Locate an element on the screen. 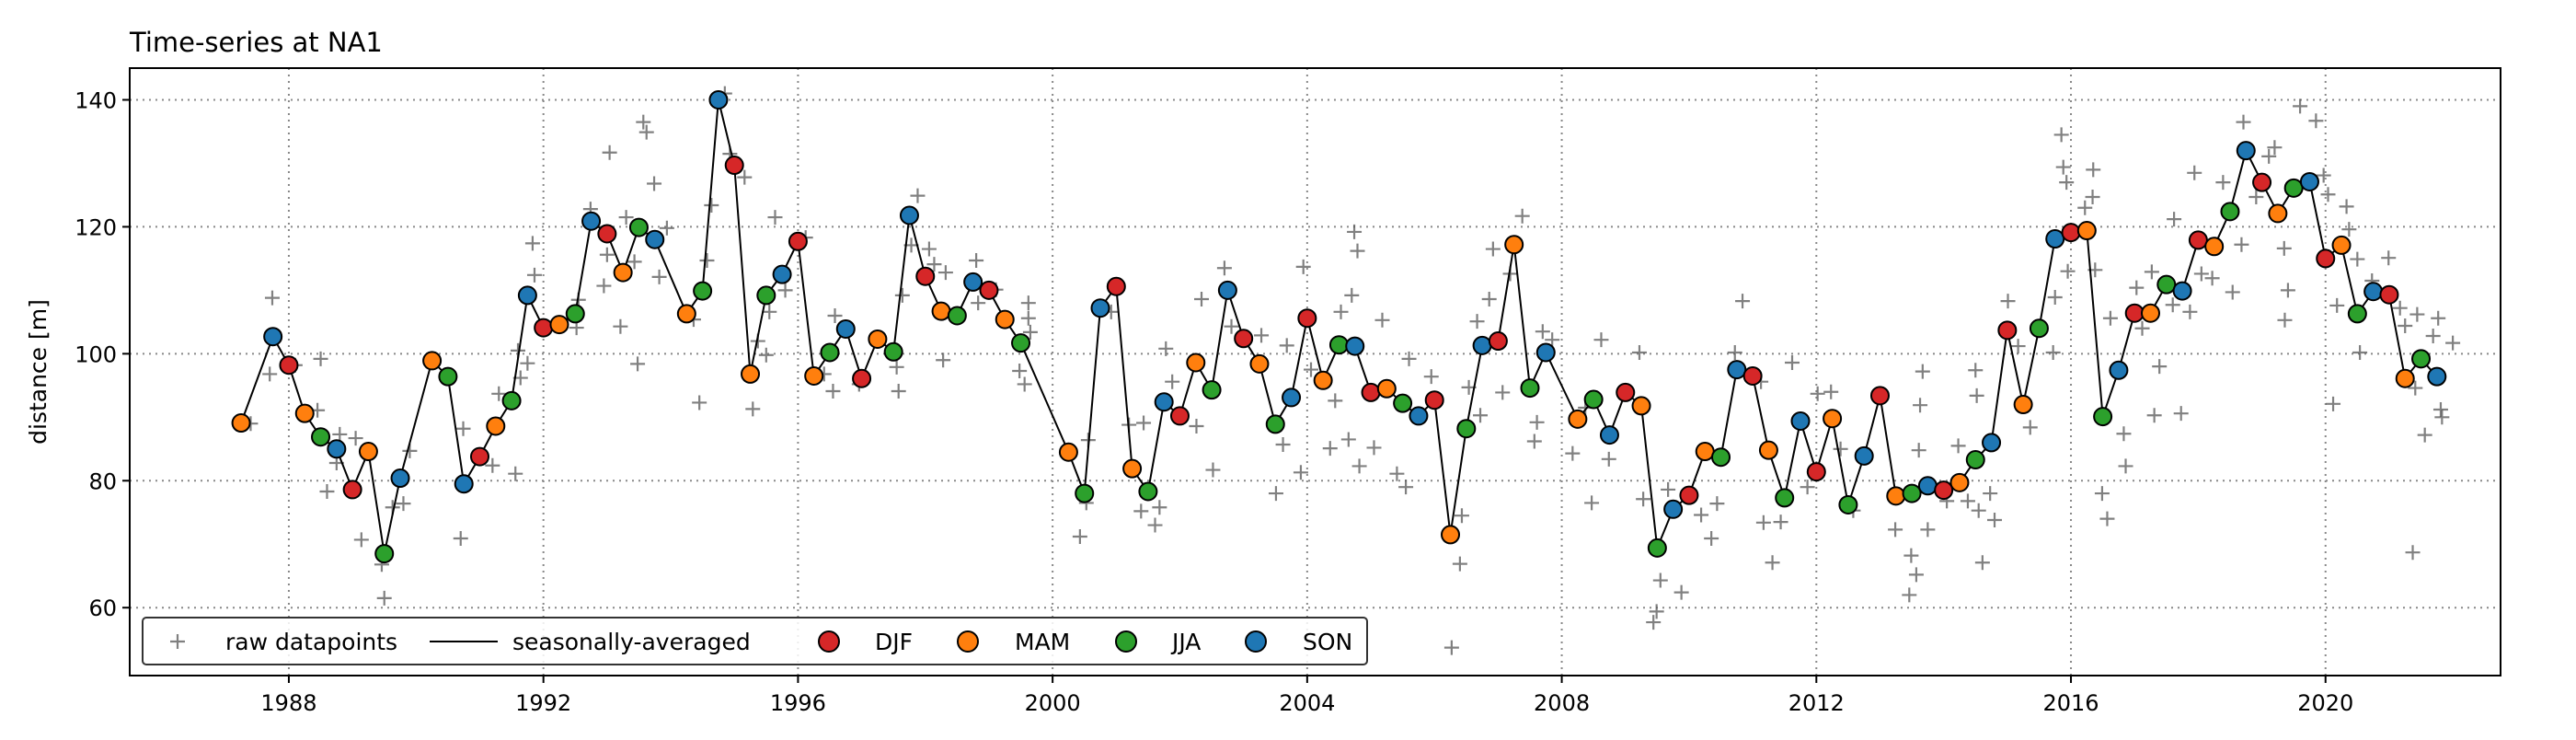  legend-marker-mam is located at coordinates (968, 642).